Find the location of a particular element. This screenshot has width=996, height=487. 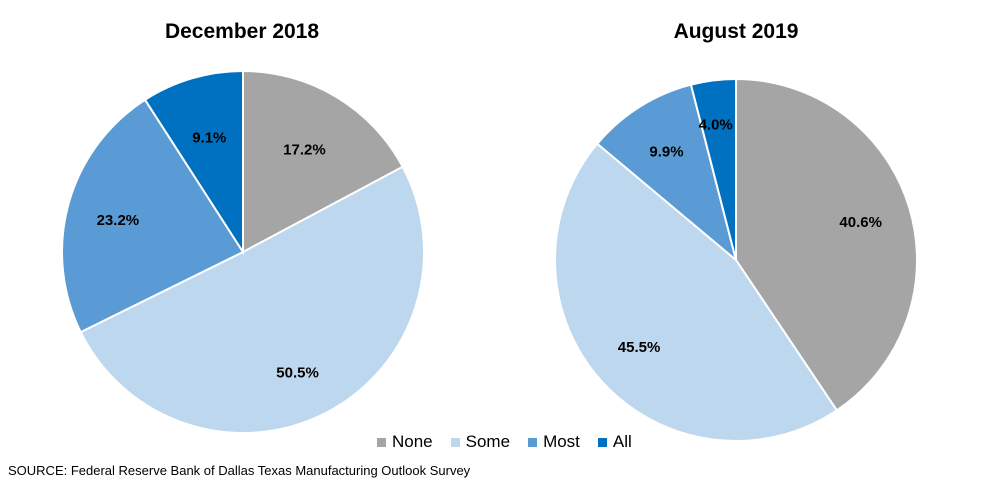

legend-item-some: Some is located at coordinates (480, 442).